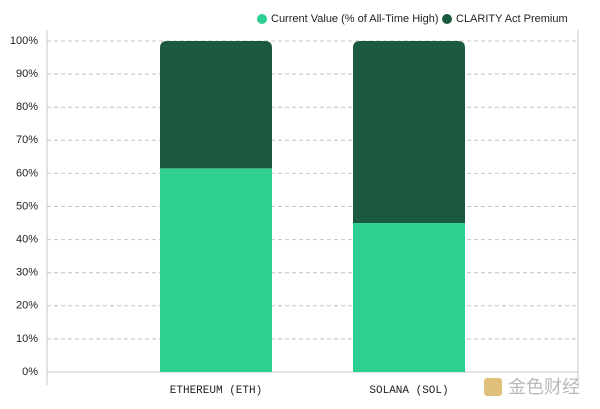  What do you see at coordinates (544, 387) in the screenshot?
I see `watermark: 金色财经` at bounding box center [544, 387].